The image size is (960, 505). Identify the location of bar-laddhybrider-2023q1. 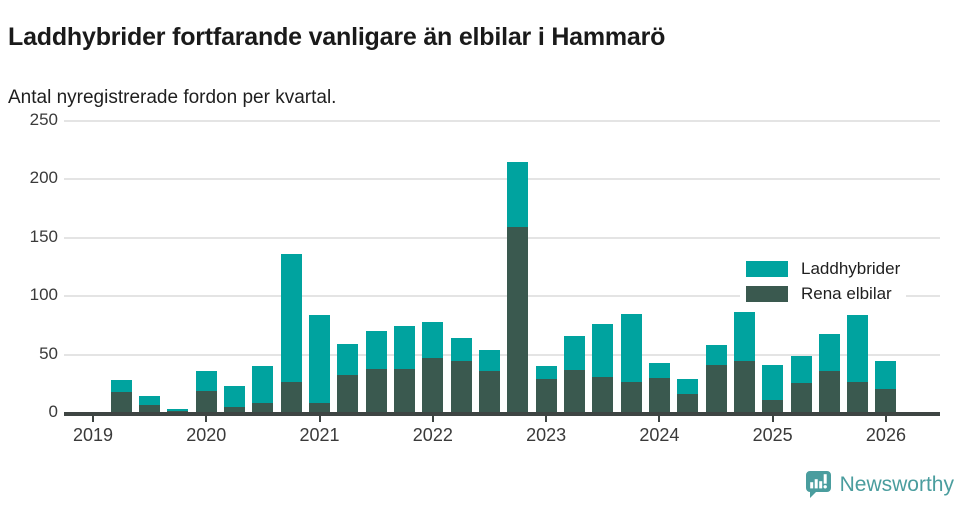
(546, 373).